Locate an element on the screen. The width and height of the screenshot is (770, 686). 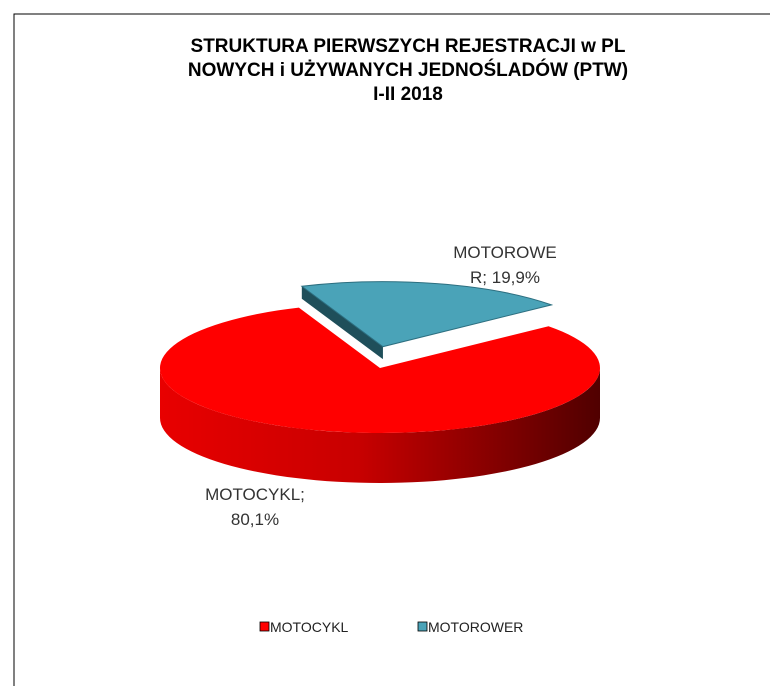
legend-label: MOTOROWER is located at coordinates (475, 627).